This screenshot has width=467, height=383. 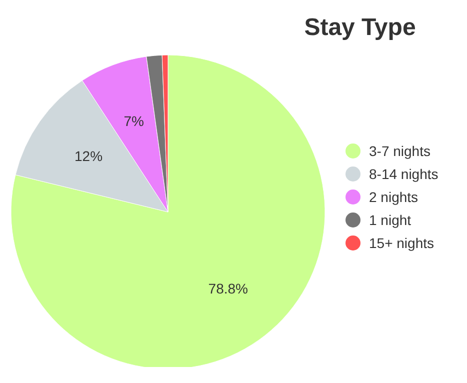 What do you see at coordinates (88, 156) in the screenshot?
I see `data-label: 12%` at bounding box center [88, 156].